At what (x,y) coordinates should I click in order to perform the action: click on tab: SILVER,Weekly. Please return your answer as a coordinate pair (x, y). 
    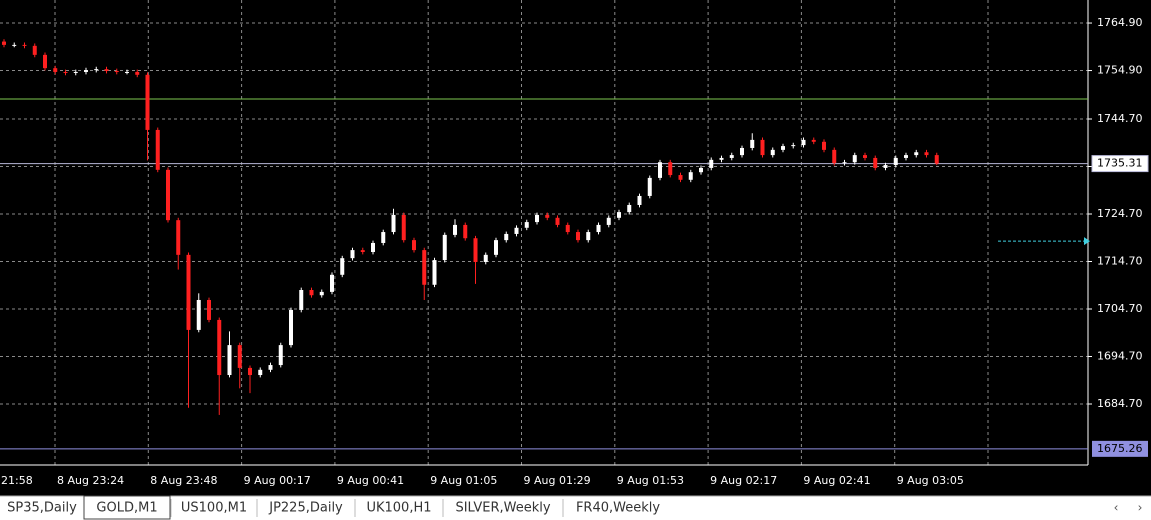
    Looking at the image, I should click on (496, 508).